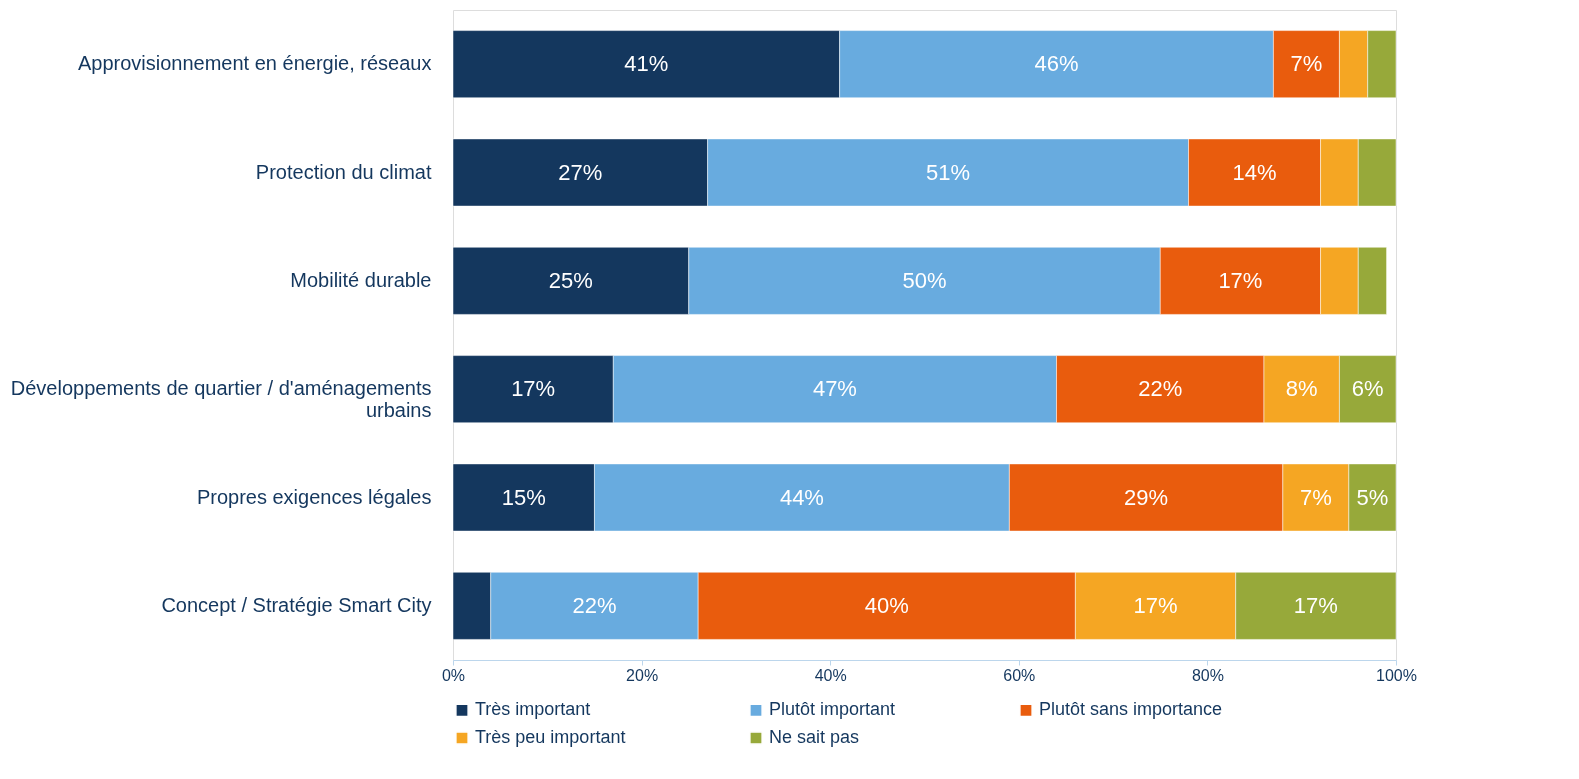 The width and height of the screenshot is (1579, 779). Describe the element at coordinates (221, 399) in the screenshot. I see `y-tick-label: Développements de quartier / d'aménagements urbains` at that location.